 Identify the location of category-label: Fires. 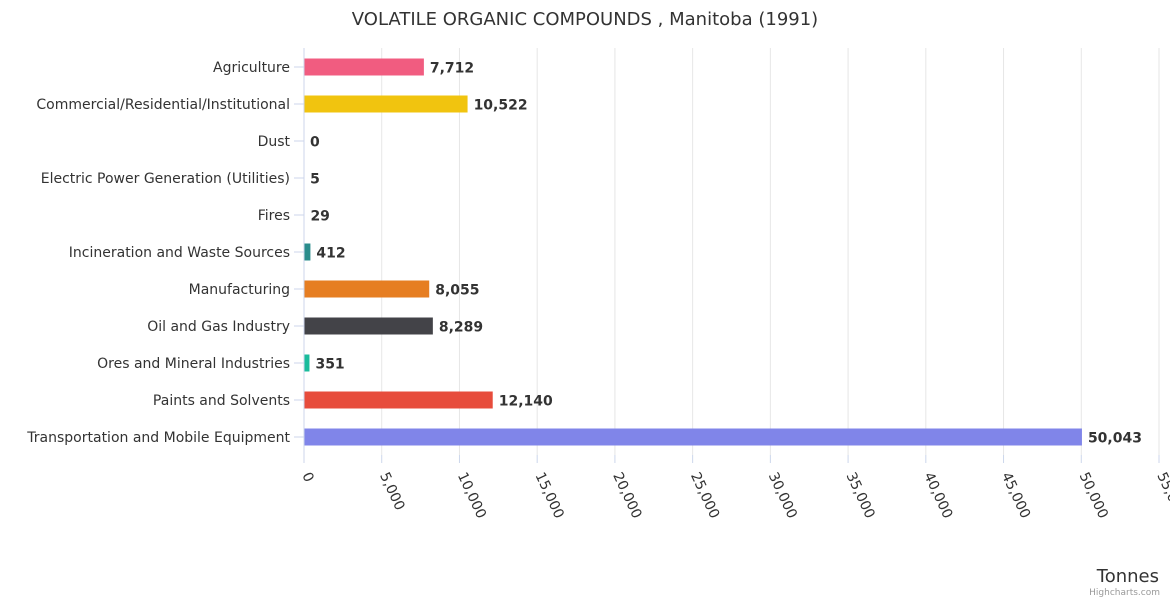
(274, 216).